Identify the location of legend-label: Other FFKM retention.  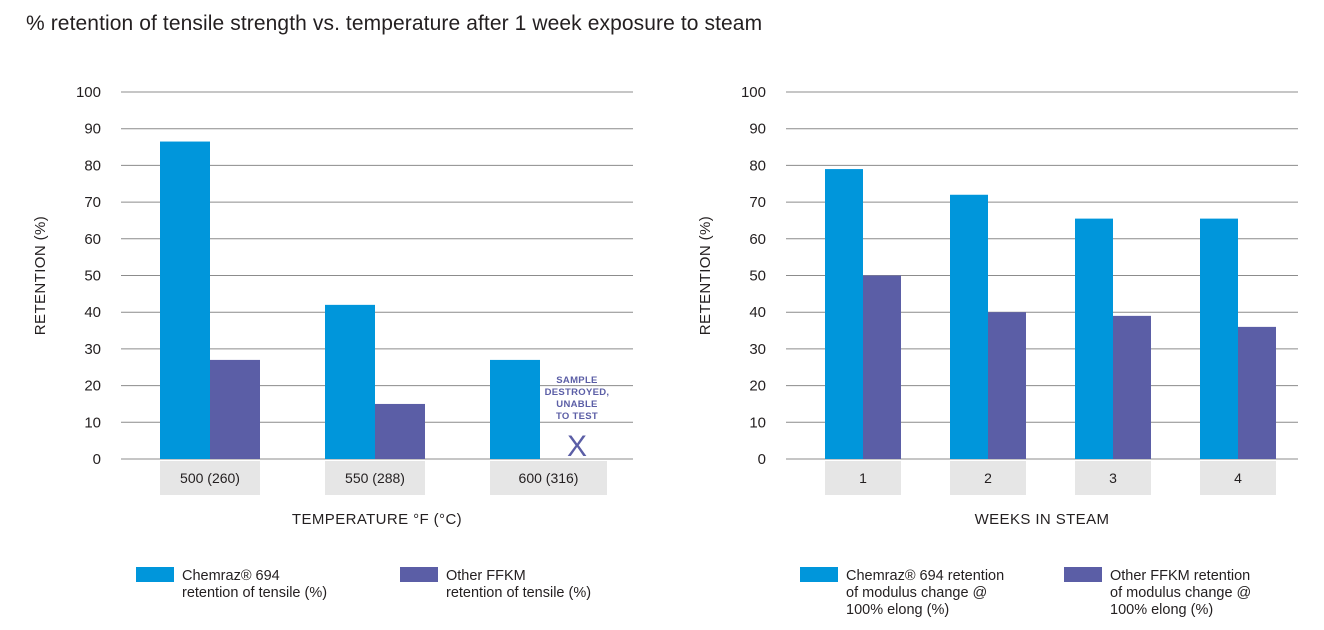
(1180, 576).